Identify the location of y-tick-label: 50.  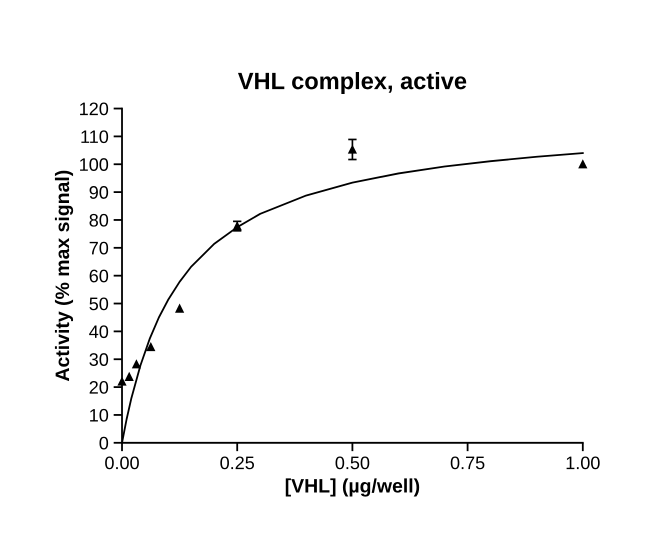
(98, 303).